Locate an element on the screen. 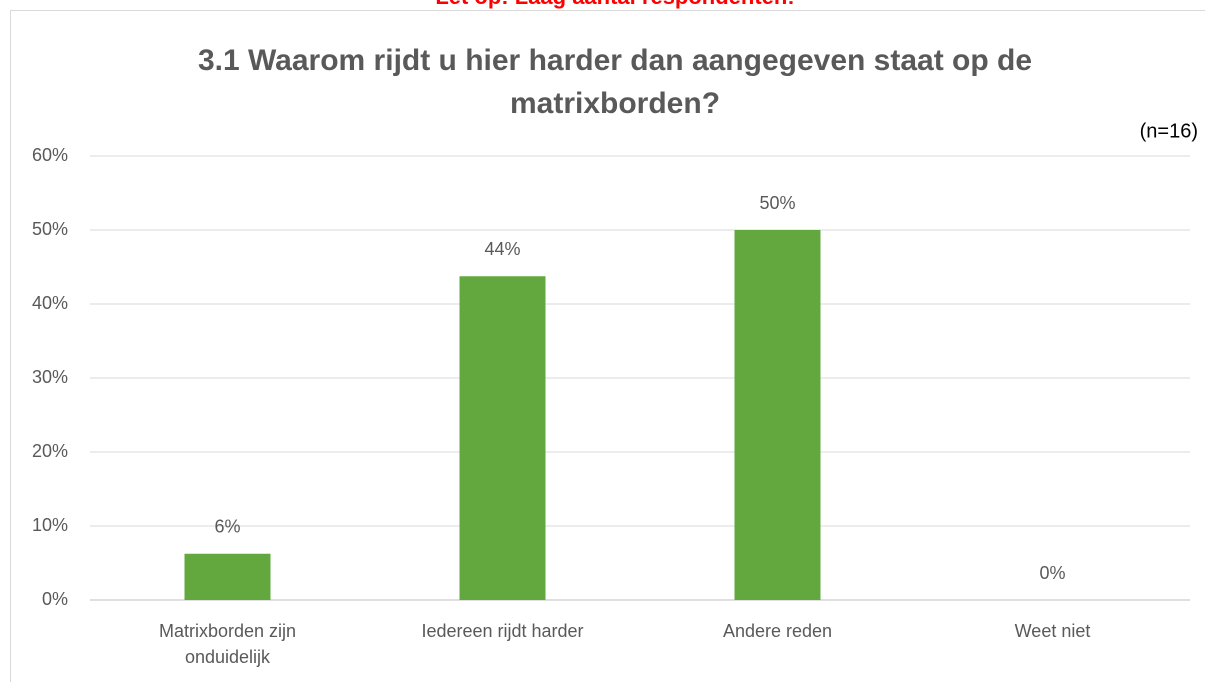 The height and width of the screenshot is (682, 1205). y-tick-label: 0% is located at coordinates (55, 599).